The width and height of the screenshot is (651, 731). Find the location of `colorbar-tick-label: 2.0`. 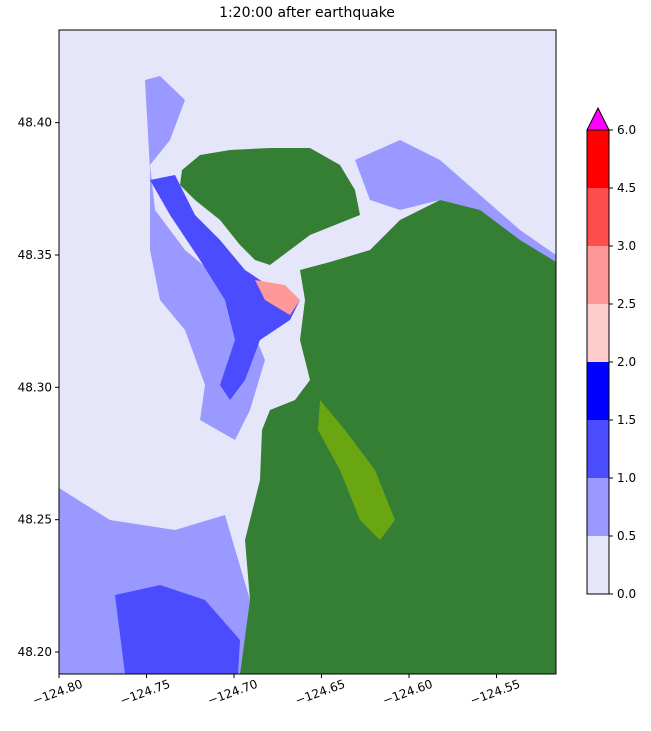

colorbar-tick-label: 2.0 is located at coordinates (626, 362).